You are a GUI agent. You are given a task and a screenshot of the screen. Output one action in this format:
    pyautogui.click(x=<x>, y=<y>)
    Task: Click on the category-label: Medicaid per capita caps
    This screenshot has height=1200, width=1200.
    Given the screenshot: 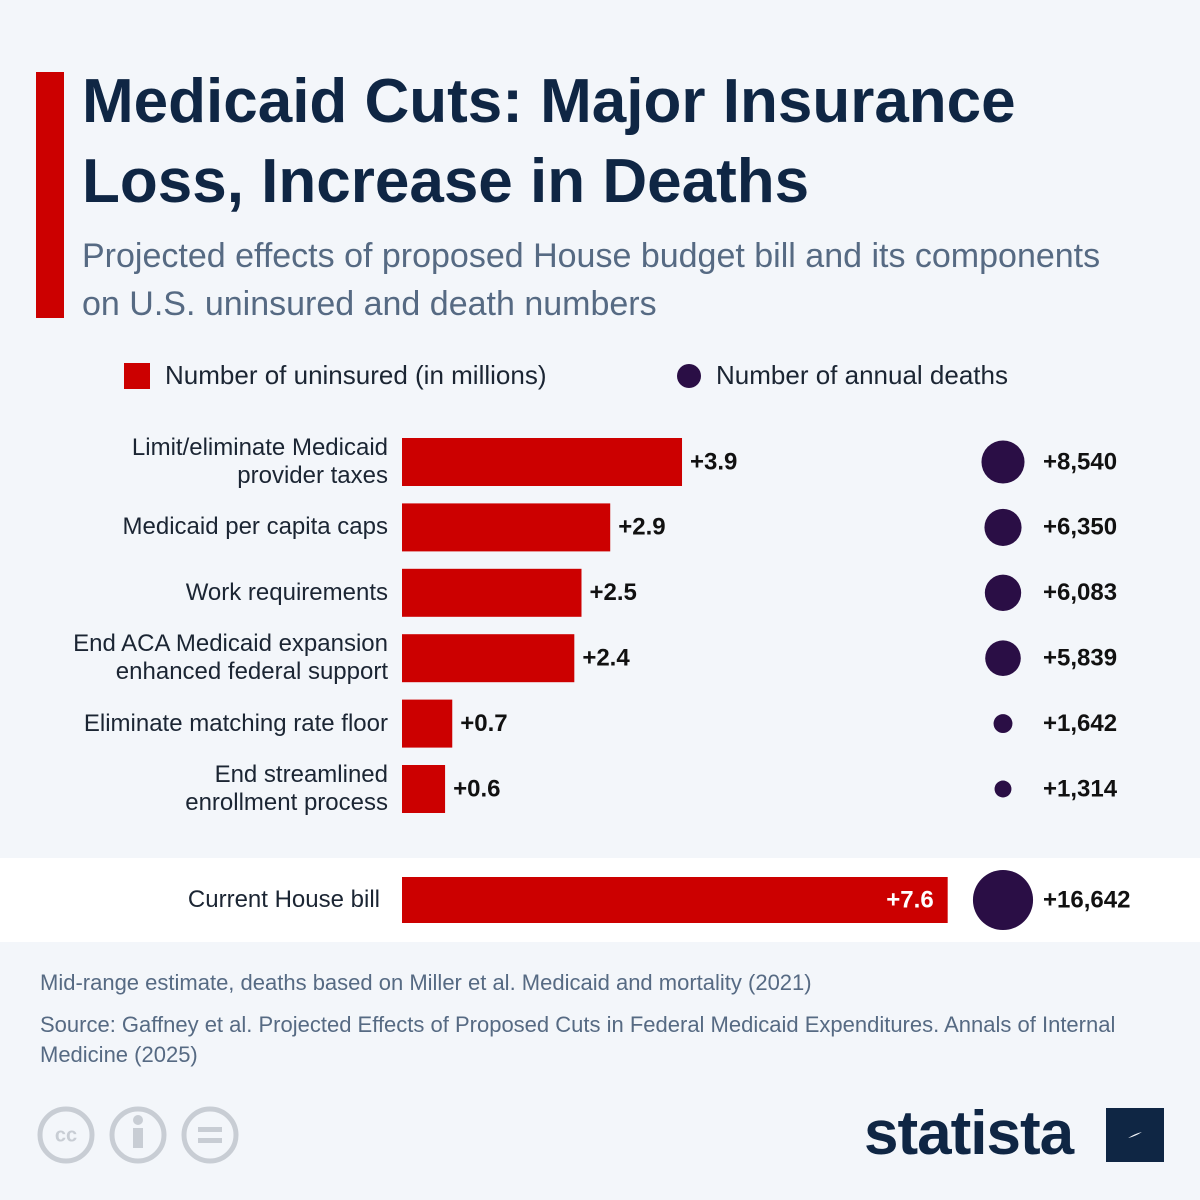 What is the action you would take?
    pyautogui.click(x=255, y=527)
    